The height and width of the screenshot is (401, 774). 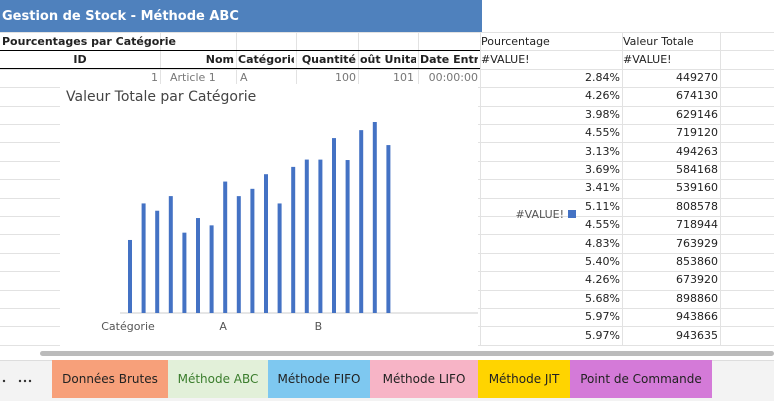 What do you see at coordinates (658, 41) in the screenshot?
I see `column-header: Valeur Totale` at bounding box center [658, 41].